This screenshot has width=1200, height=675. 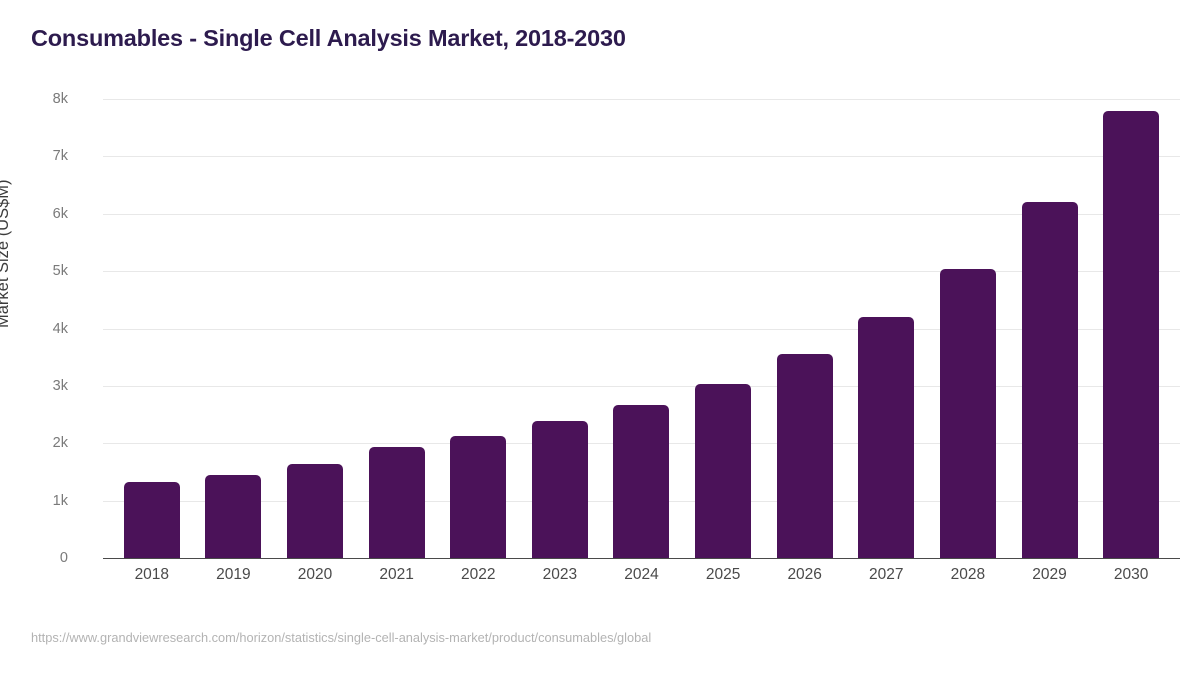 I want to click on x-axis-tick-label: 2019, so click(x=233, y=574).